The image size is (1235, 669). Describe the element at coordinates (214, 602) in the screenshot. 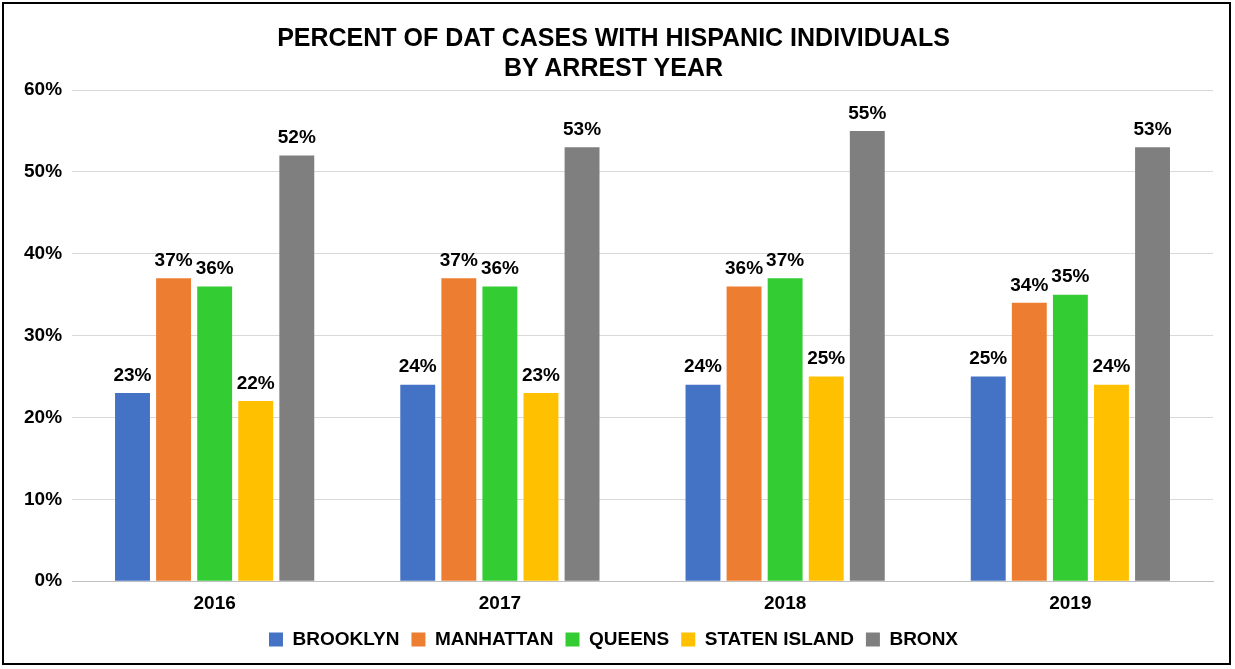

I see `x-tick-label: 2016` at that location.